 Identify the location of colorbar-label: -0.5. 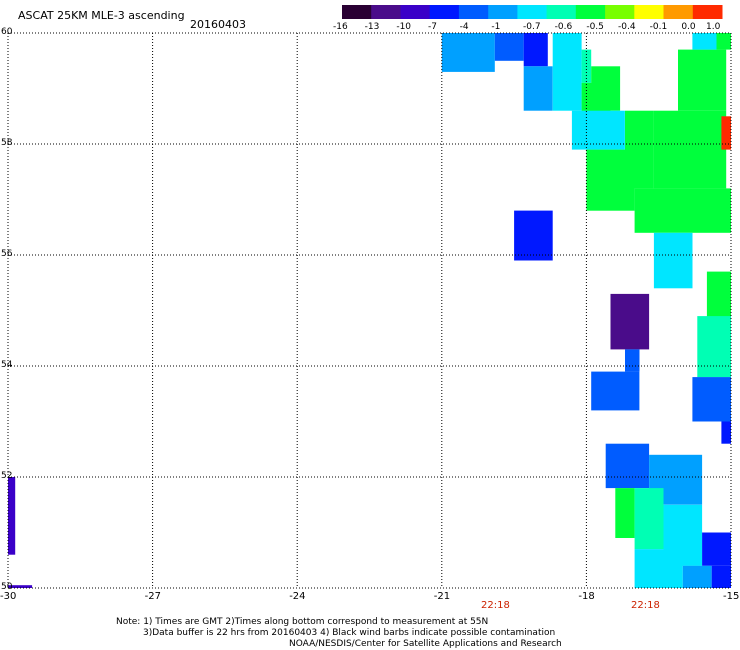
(595, 27).